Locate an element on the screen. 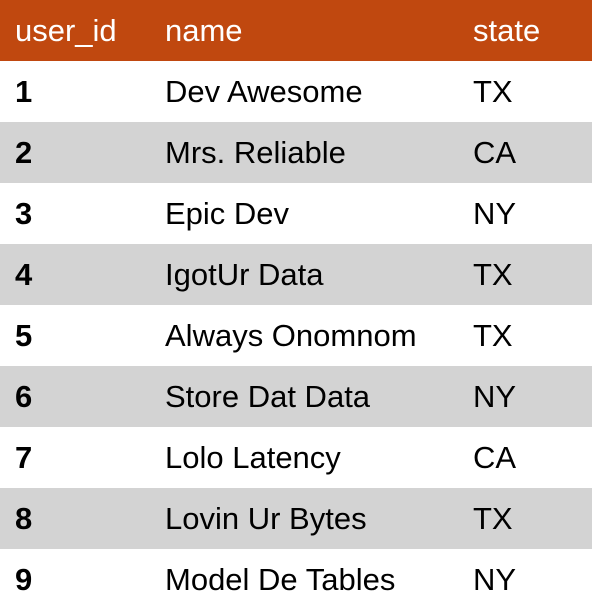 The width and height of the screenshot is (592, 609). table-row: 9 Model De Tables NY is located at coordinates (296, 579).